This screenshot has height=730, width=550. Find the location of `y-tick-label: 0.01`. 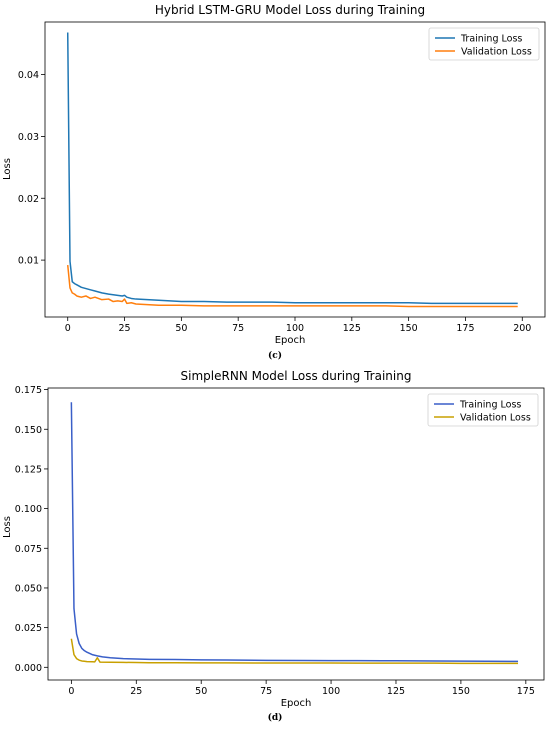

y-tick-label: 0.01 is located at coordinates (28, 261).